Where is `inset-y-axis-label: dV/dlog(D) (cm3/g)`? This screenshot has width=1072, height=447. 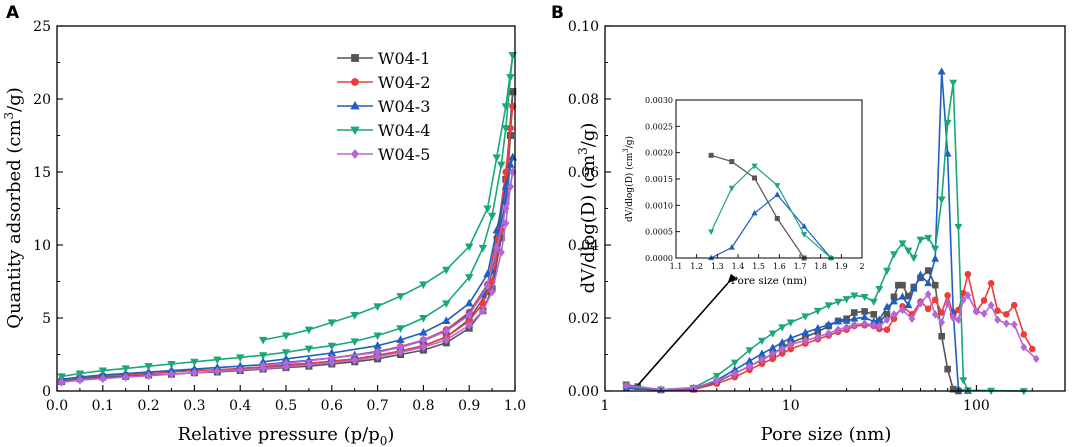
inset-y-axis-label: dV/dlog(D) (cm3/g) is located at coordinates (628, 179).